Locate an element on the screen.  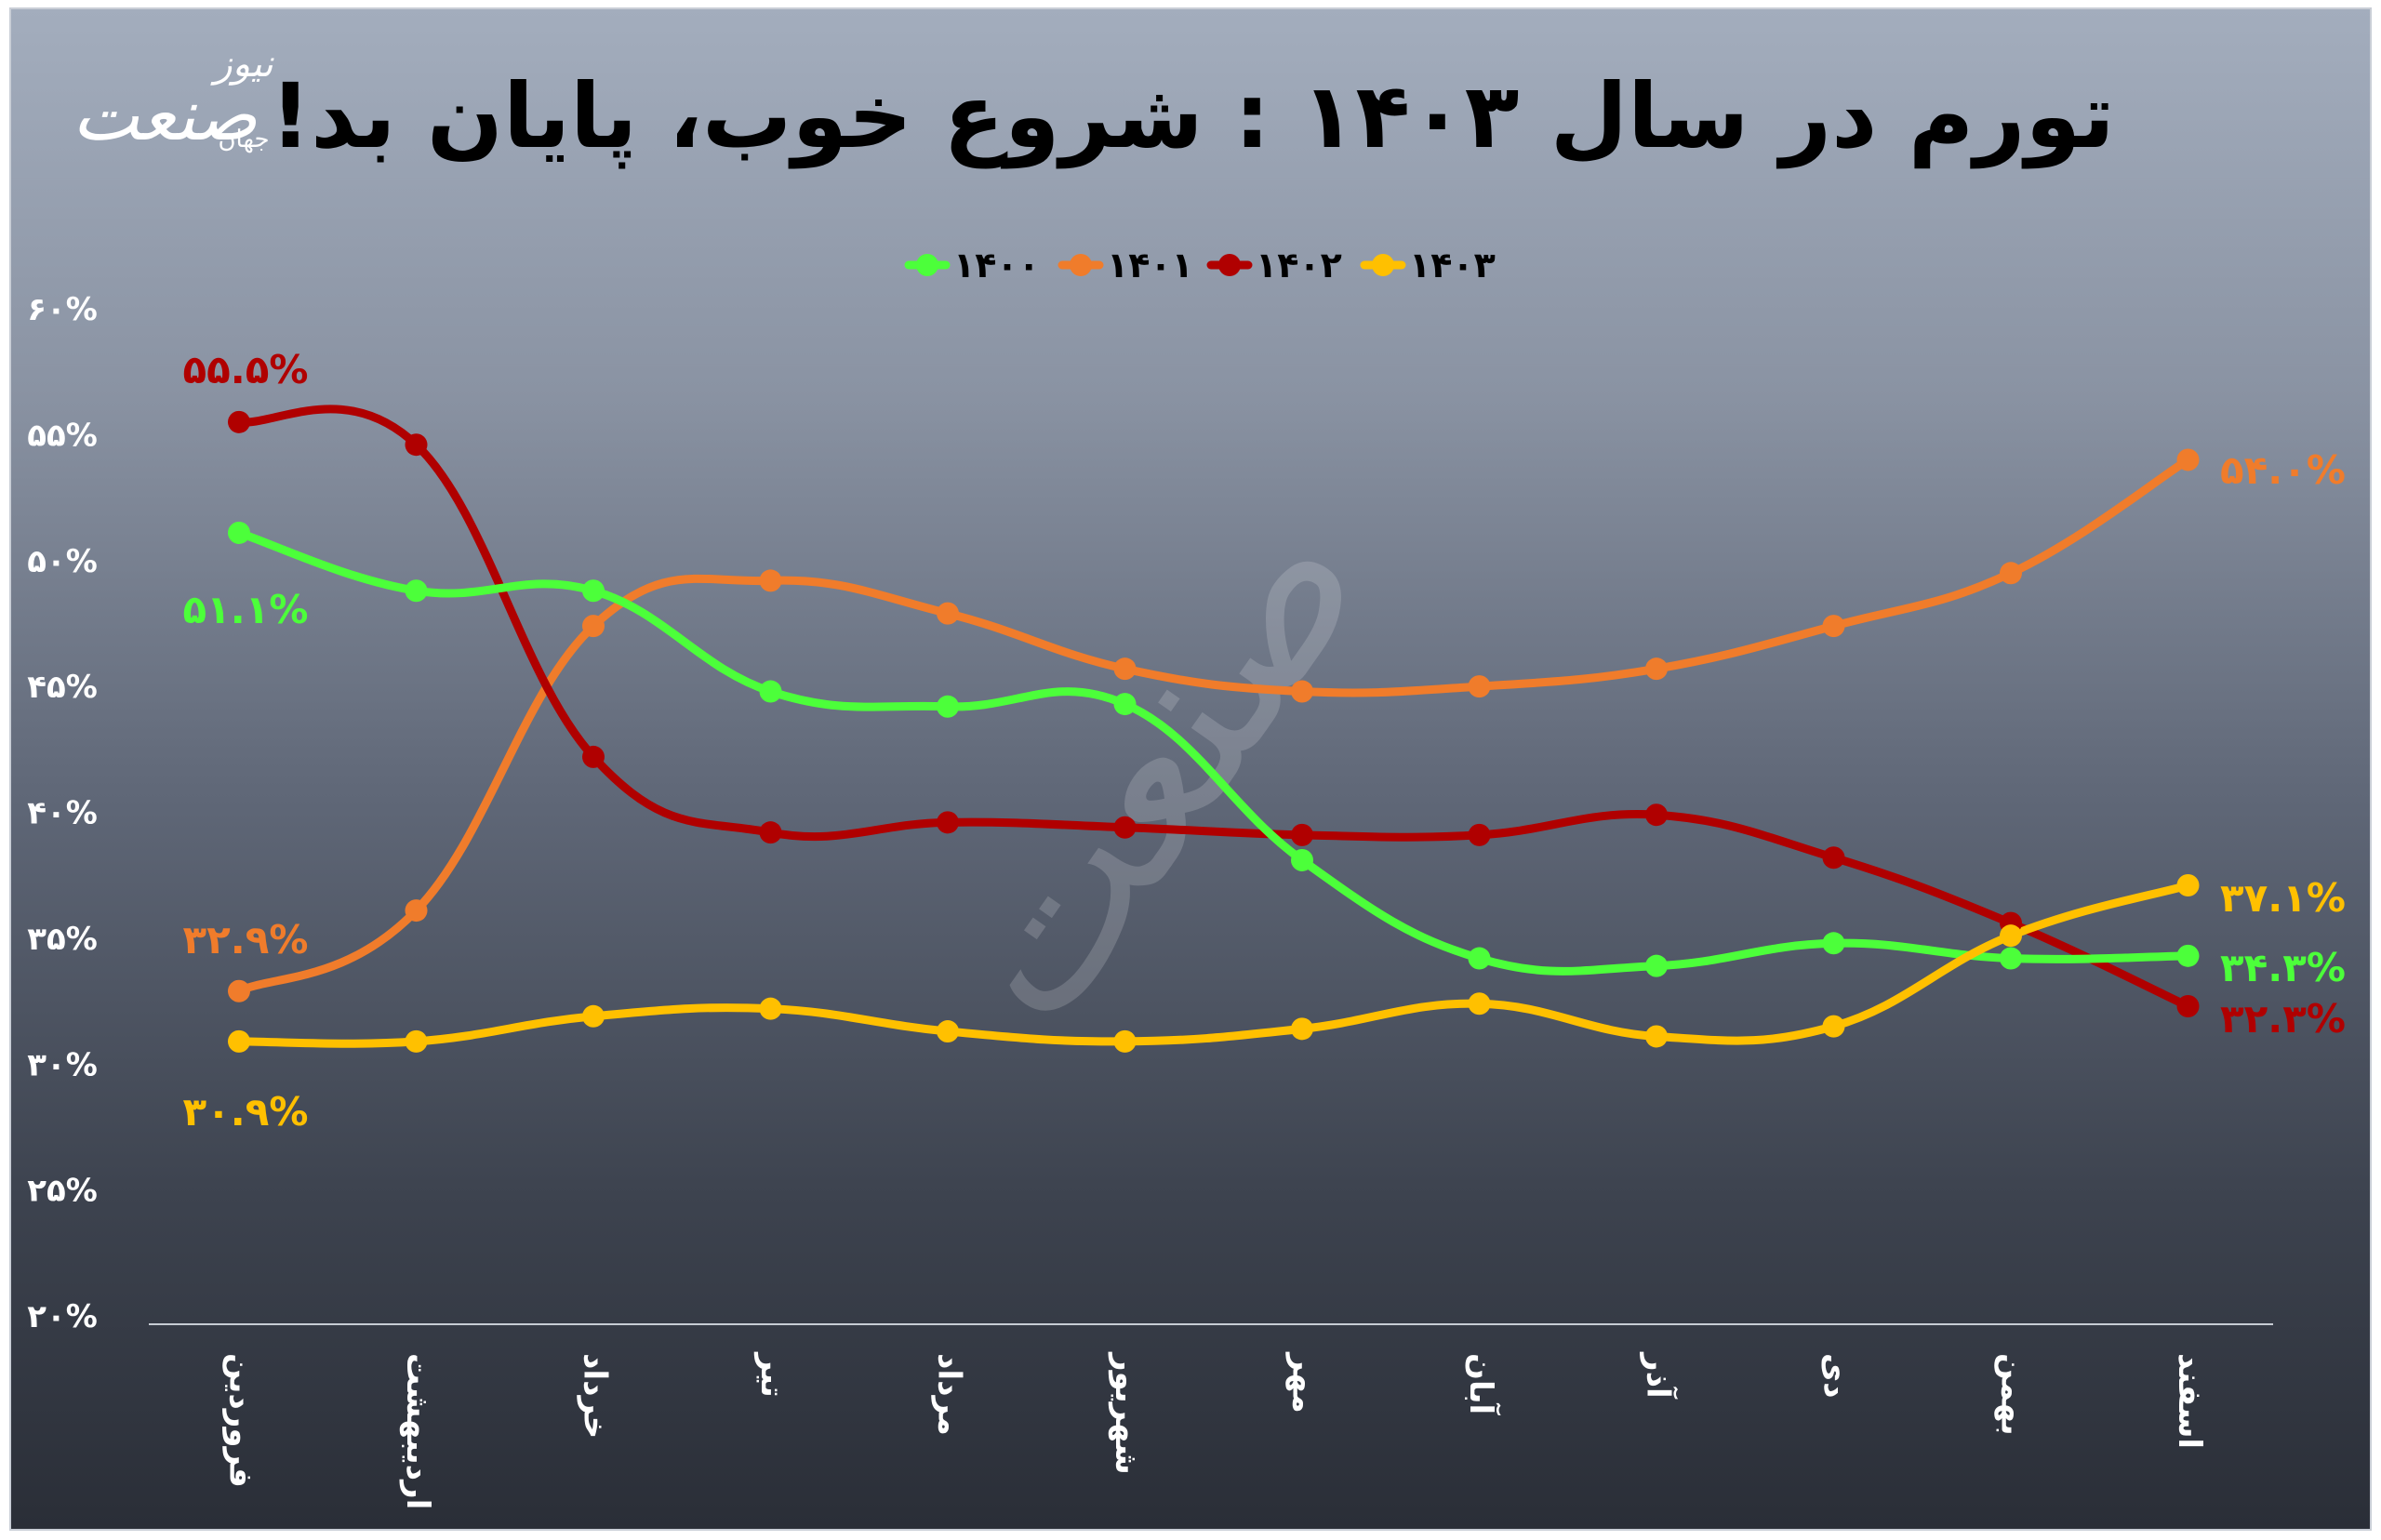
y-tick-label: ۴۰% is located at coordinates (62, 813).